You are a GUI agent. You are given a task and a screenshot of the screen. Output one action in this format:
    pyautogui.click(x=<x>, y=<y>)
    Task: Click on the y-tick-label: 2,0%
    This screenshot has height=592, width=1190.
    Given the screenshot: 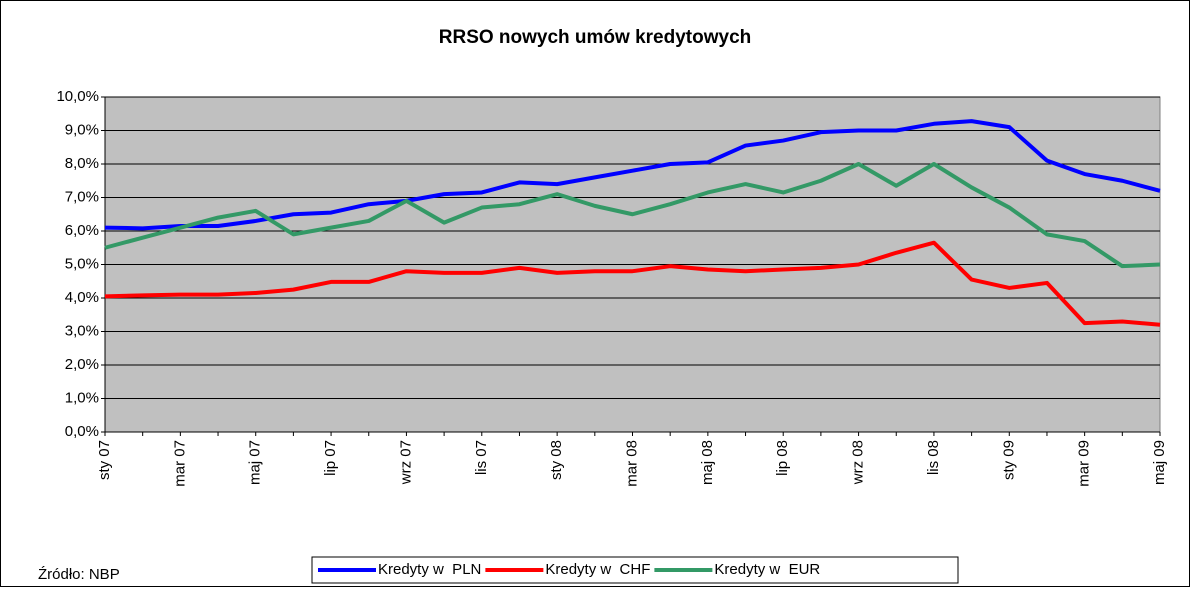 What is the action you would take?
    pyautogui.click(x=82, y=364)
    